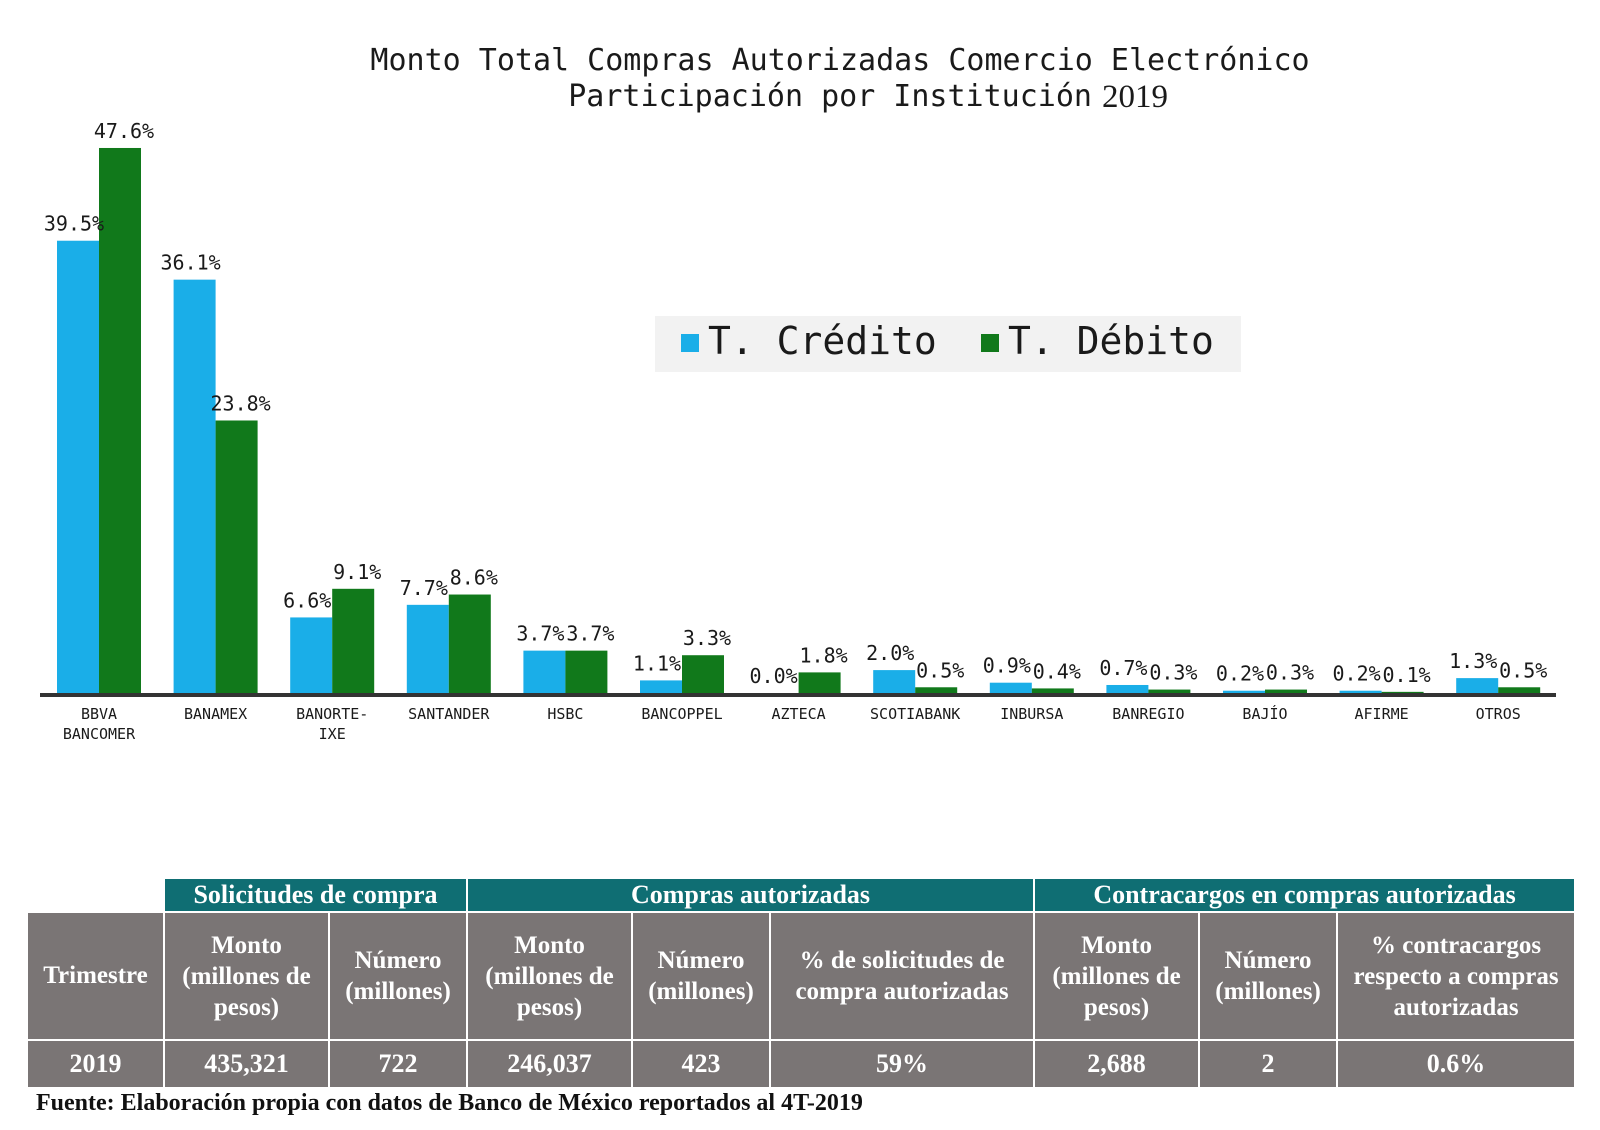  Describe the element at coordinates (1268, 1064) in the screenshot. I see `cell-con-numero: 2` at that location.